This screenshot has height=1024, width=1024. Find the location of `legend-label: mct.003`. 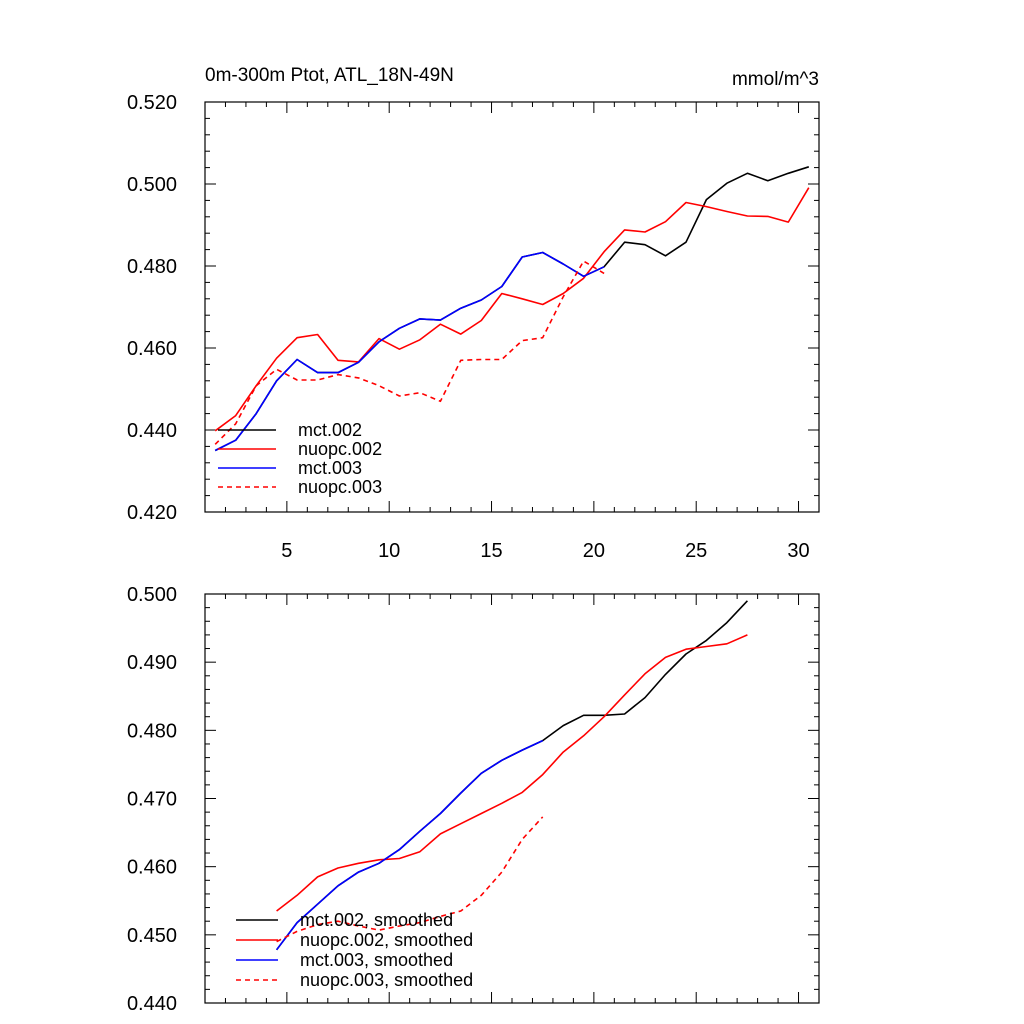

legend-label: mct.003 is located at coordinates (330, 468).